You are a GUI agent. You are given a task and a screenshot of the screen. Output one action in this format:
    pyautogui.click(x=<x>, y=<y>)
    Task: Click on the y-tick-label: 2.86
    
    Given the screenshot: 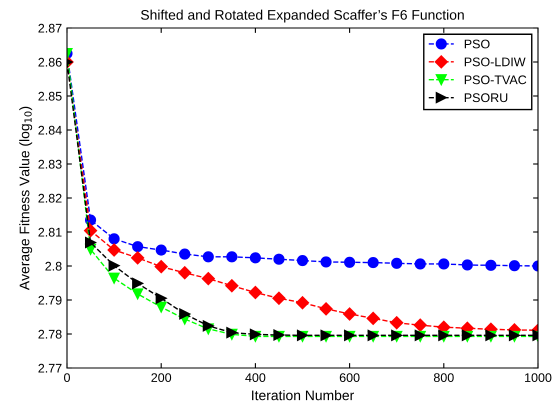 What is the action you would take?
    pyautogui.click(x=50, y=62)
    